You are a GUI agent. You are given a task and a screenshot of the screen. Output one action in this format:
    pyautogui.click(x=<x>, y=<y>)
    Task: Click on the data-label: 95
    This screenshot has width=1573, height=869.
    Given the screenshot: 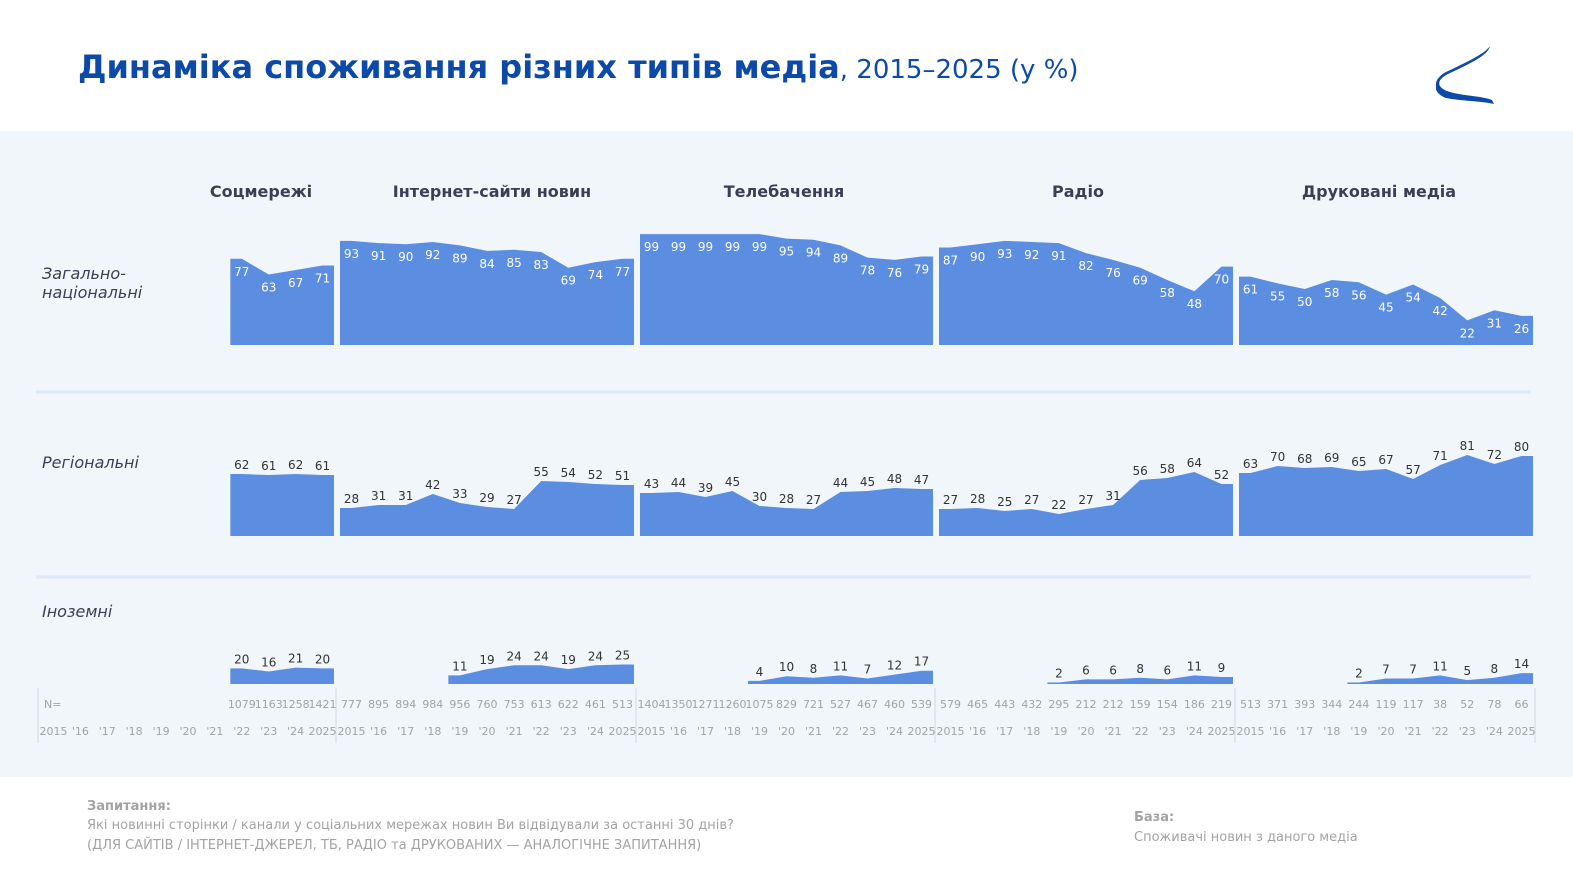 What is the action you would take?
    pyautogui.click(x=786, y=252)
    